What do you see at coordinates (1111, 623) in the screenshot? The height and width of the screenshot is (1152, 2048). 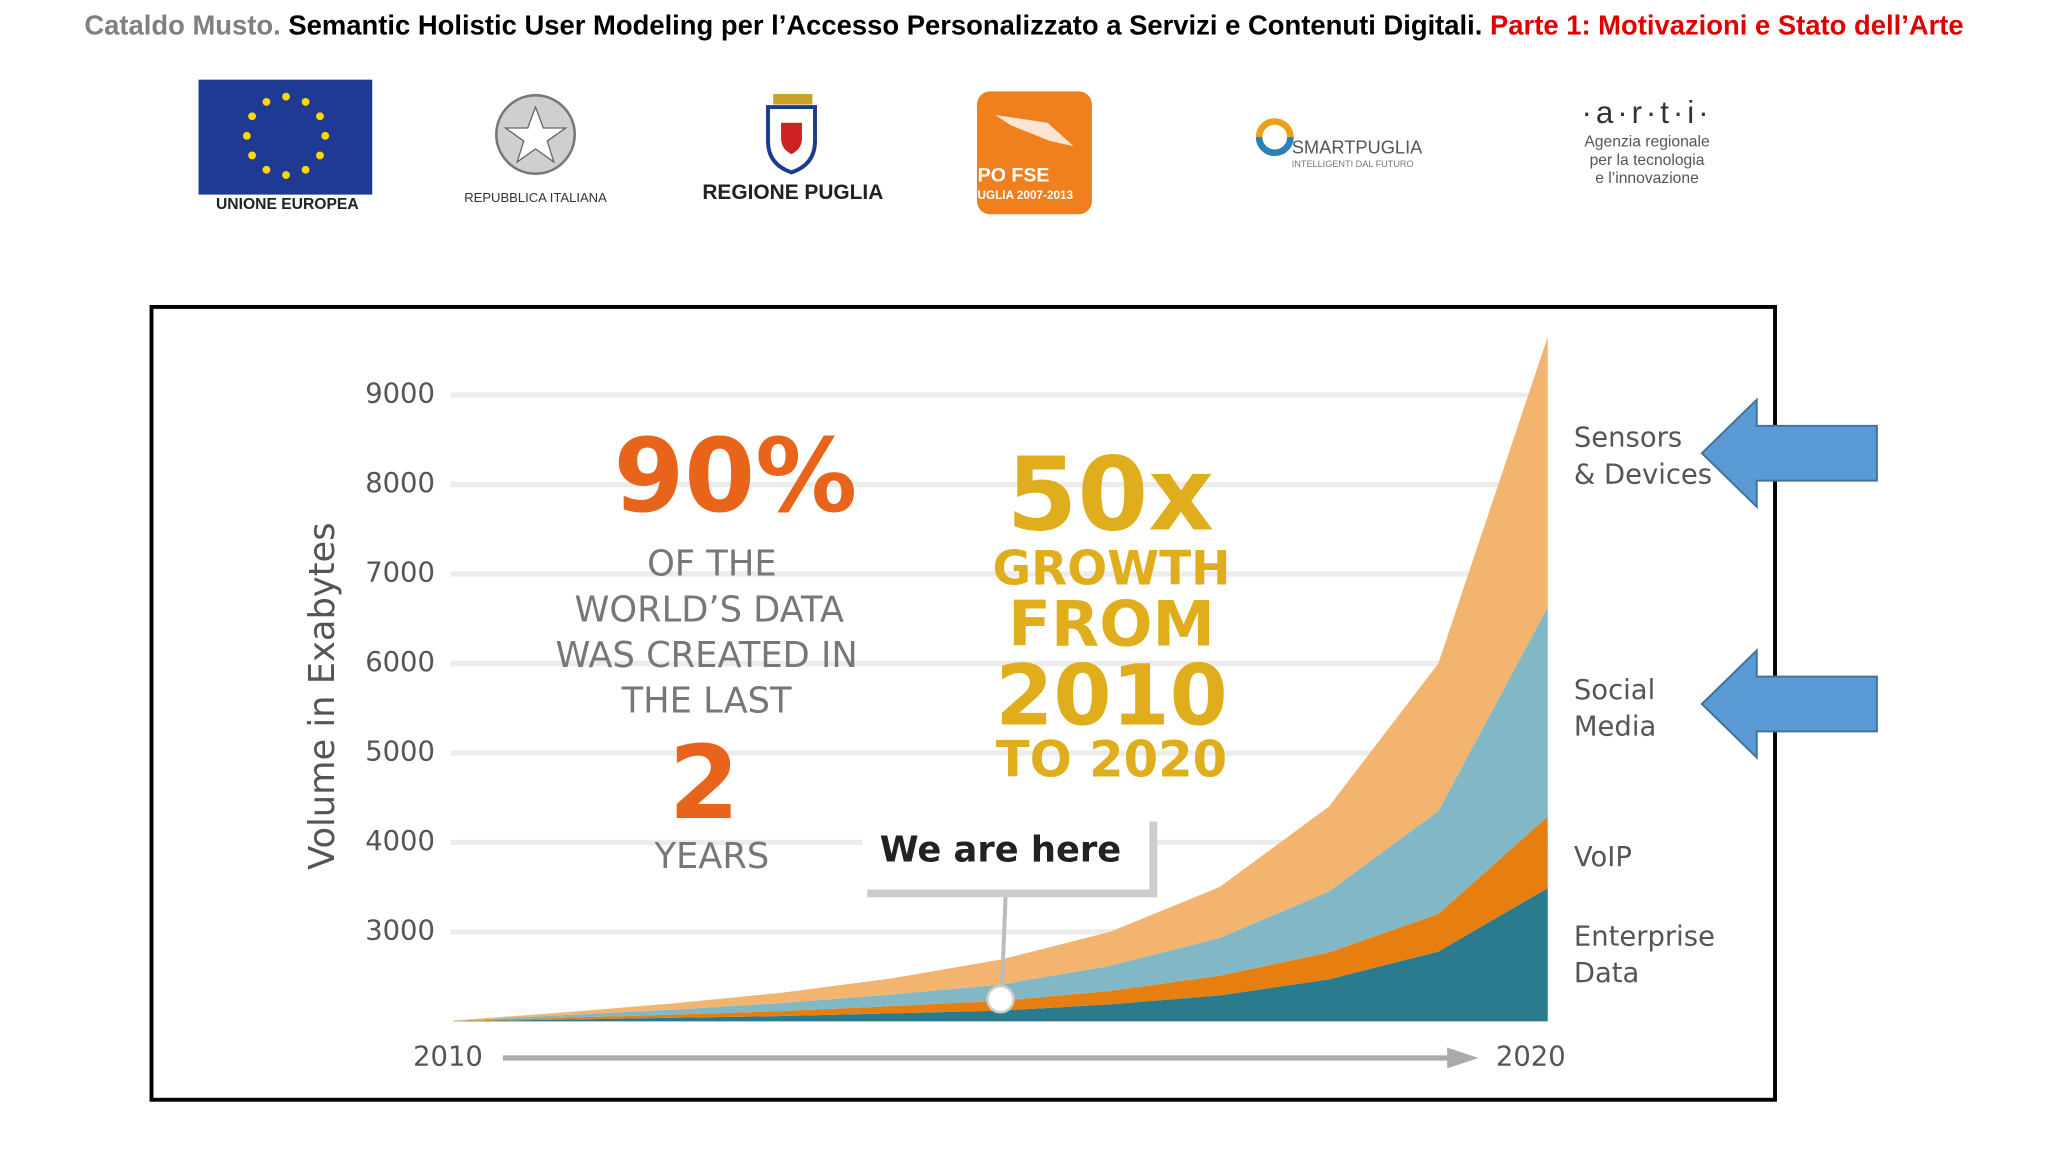 I see `annotation: FROM` at bounding box center [1111, 623].